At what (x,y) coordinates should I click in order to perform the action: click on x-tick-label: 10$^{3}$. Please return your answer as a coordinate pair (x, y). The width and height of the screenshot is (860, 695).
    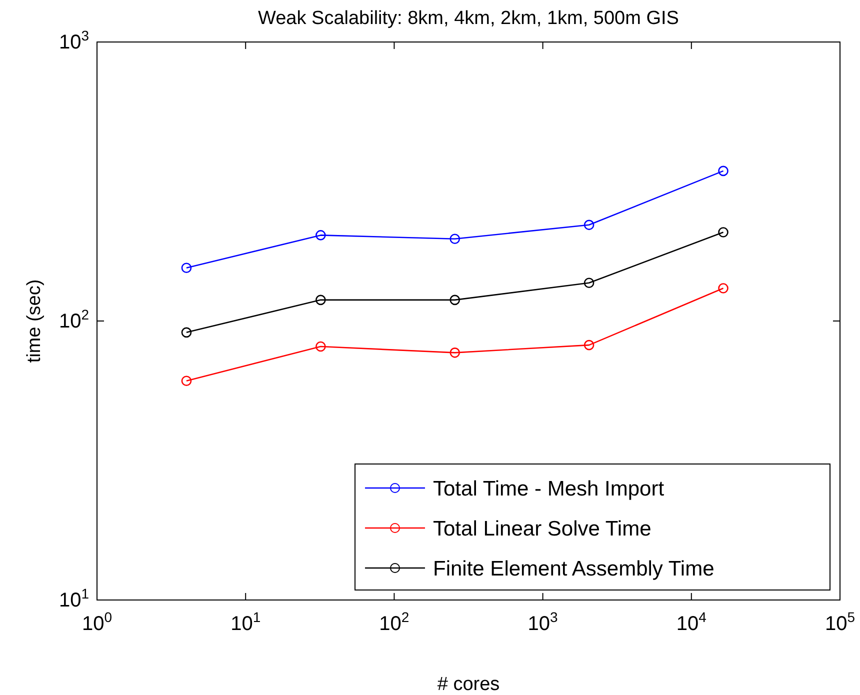
    Looking at the image, I should click on (543, 622).